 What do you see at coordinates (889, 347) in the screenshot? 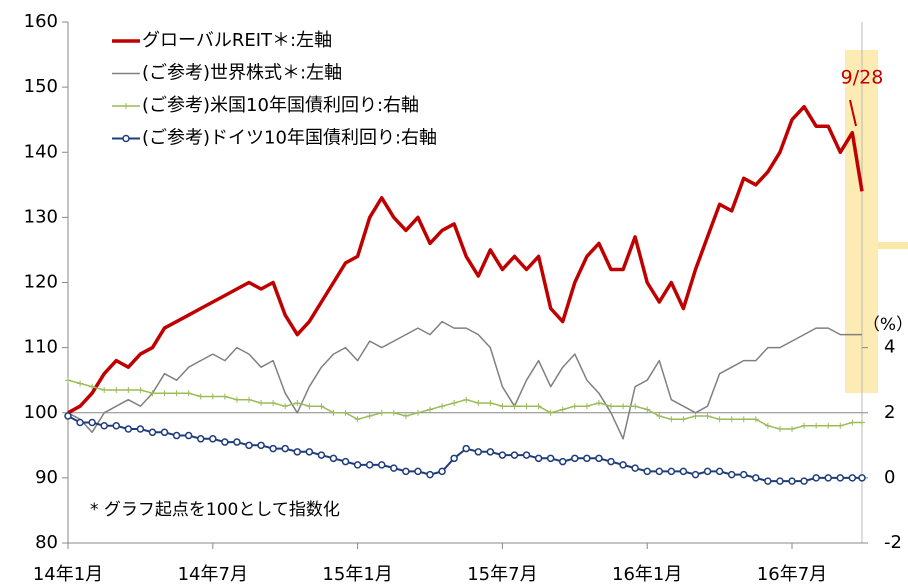
I see `y2-tick-label: 4` at bounding box center [889, 347].